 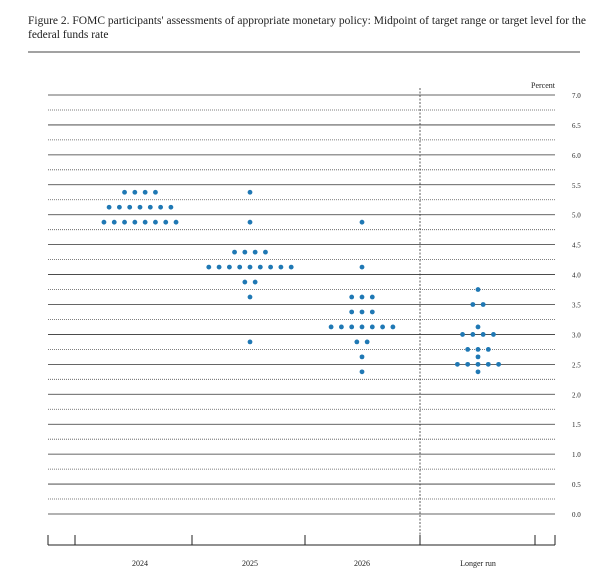 What do you see at coordinates (576, 246) in the screenshot?
I see `y-tick-label: 4.5` at bounding box center [576, 246].